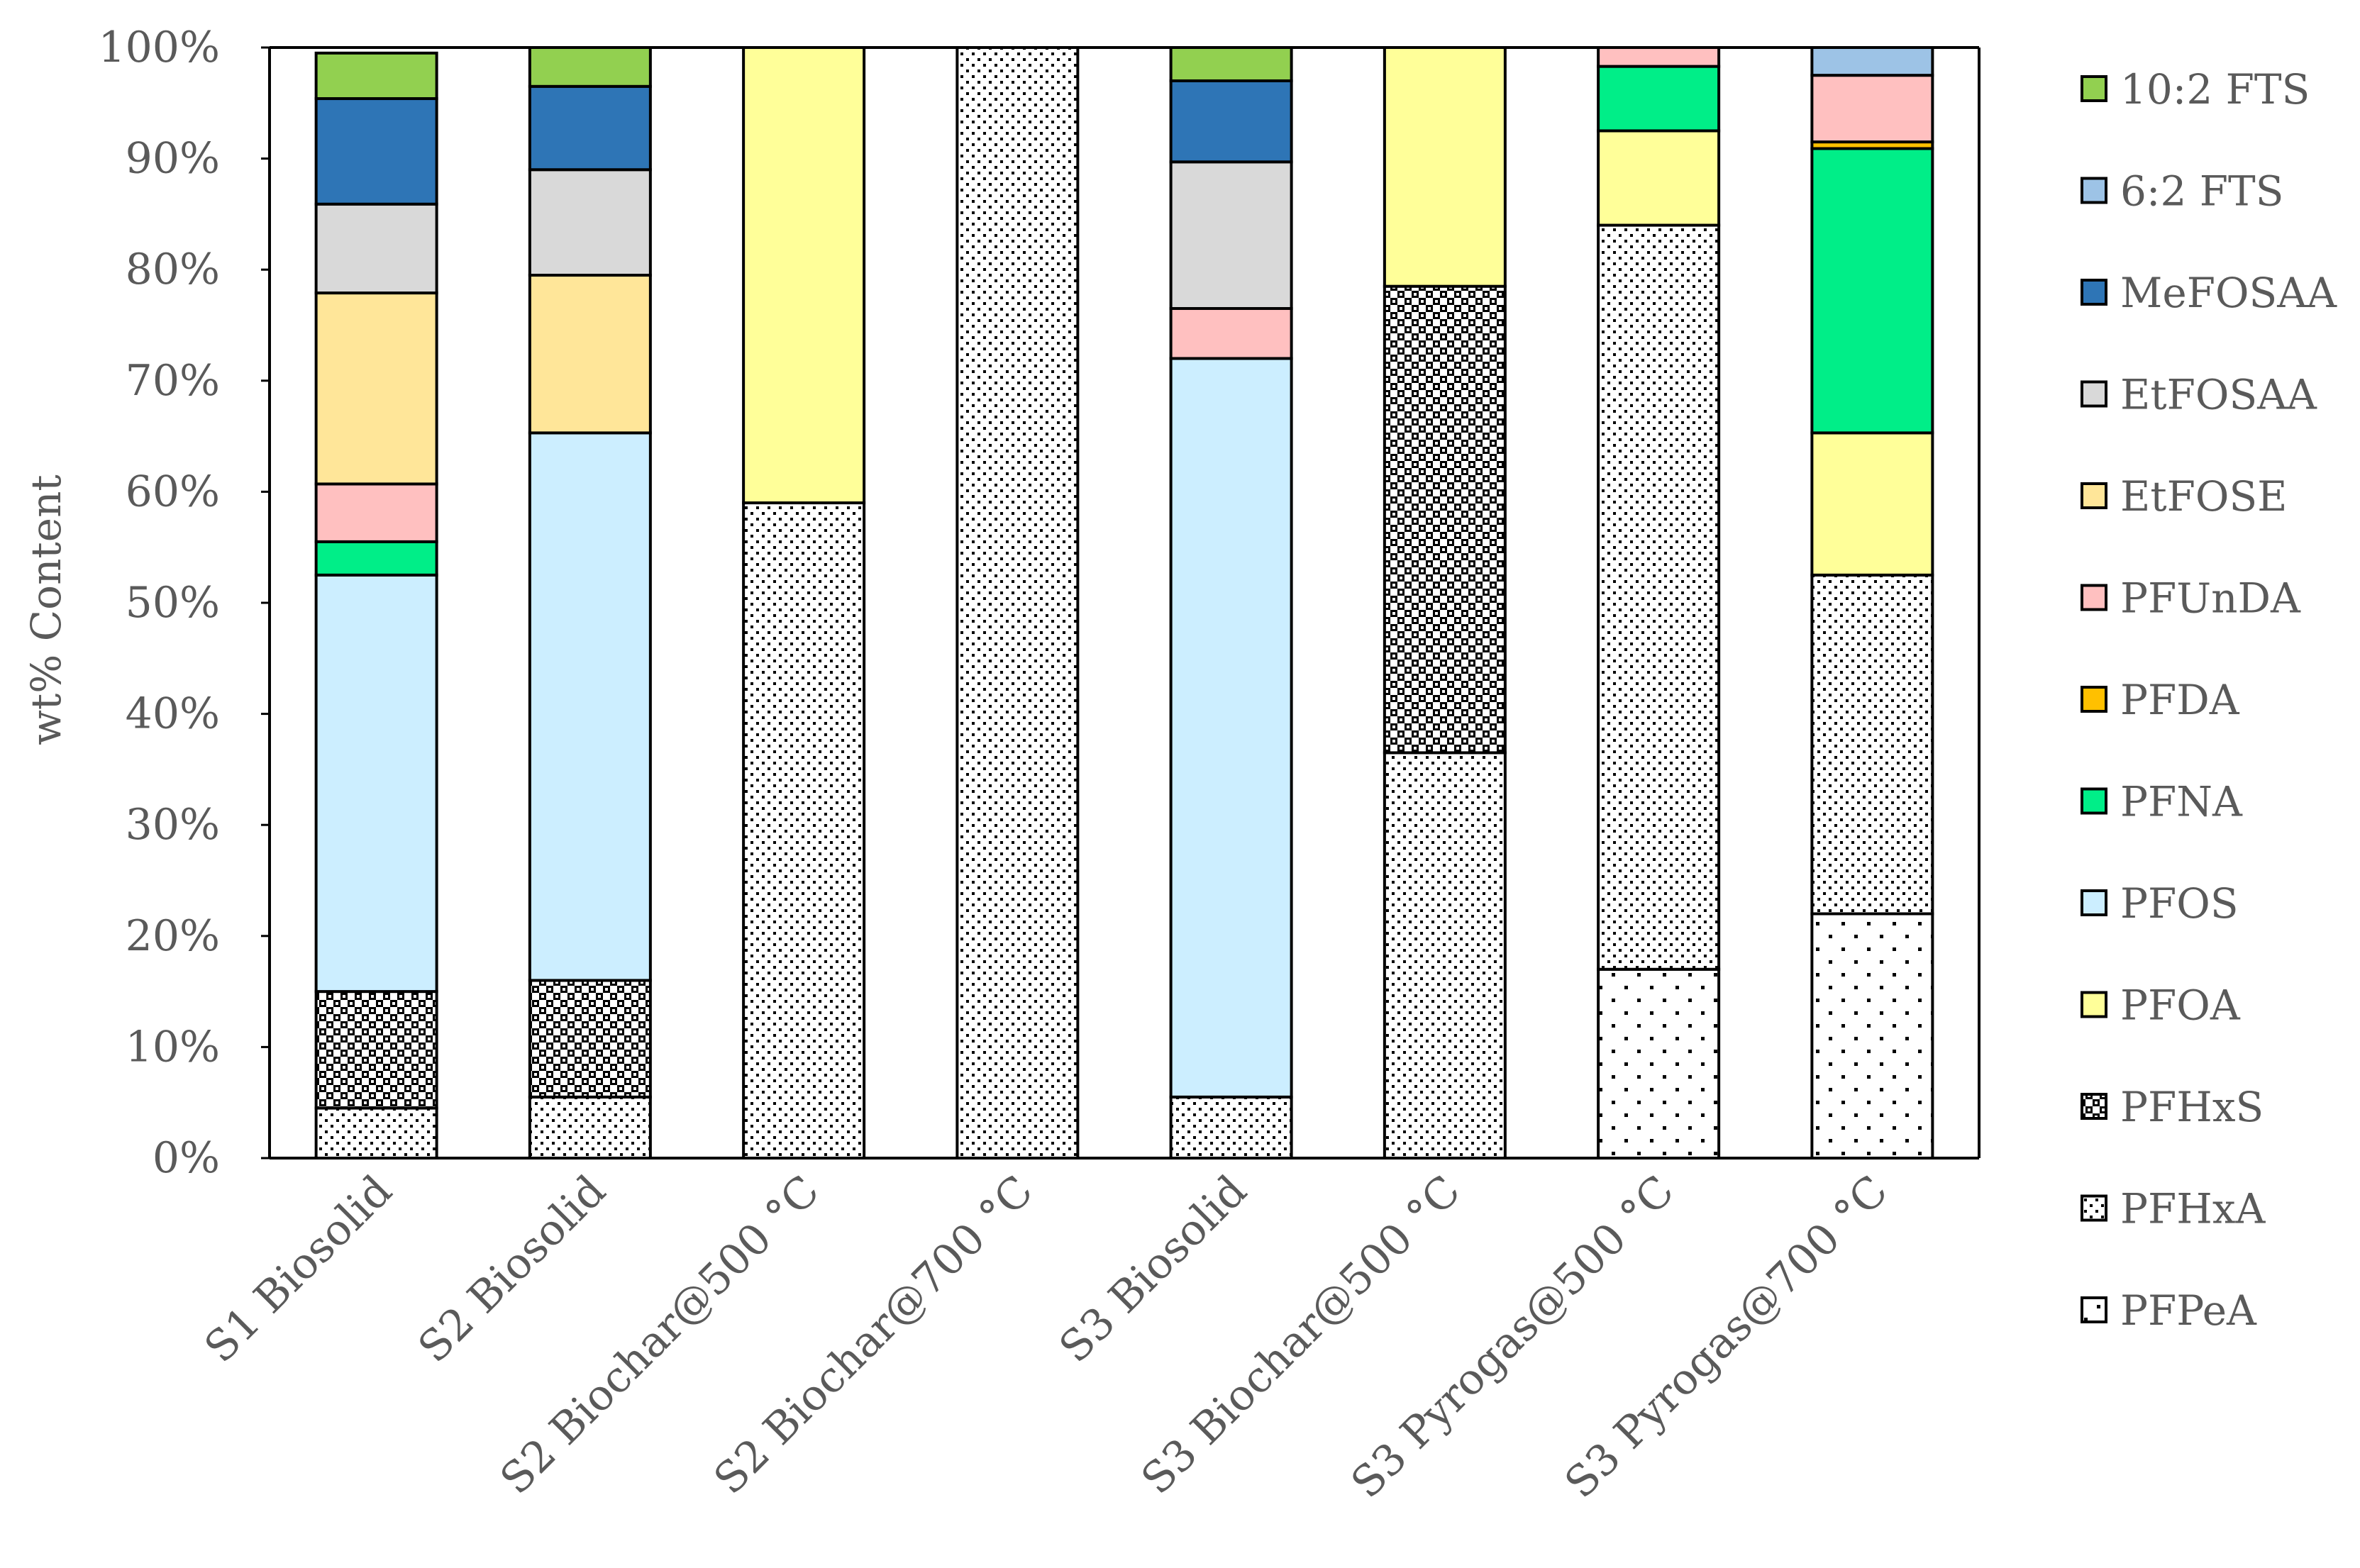  Describe the element at coordinates (2094, 1004) in the screenshot. I see `legend-swatch-pfoa` at that location.